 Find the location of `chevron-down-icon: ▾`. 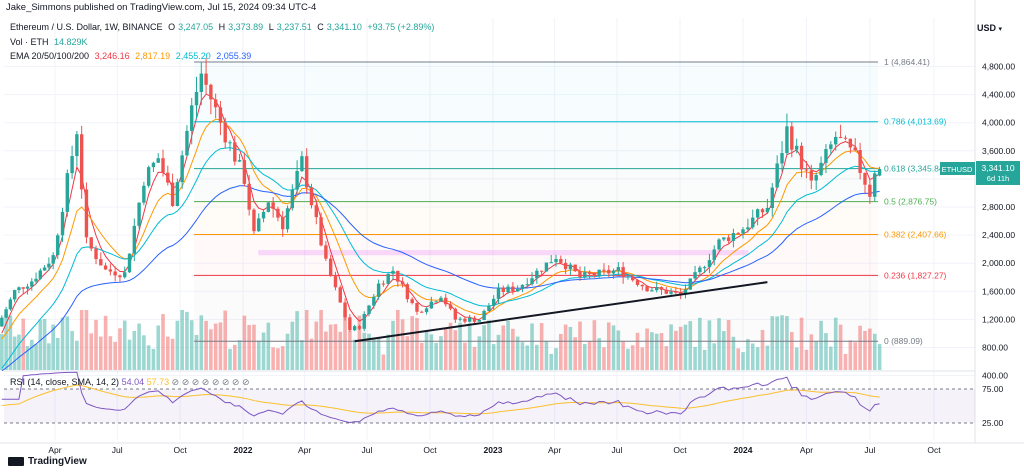

chevron-down-icon: ▾ is located at coordinates (1000, 29).